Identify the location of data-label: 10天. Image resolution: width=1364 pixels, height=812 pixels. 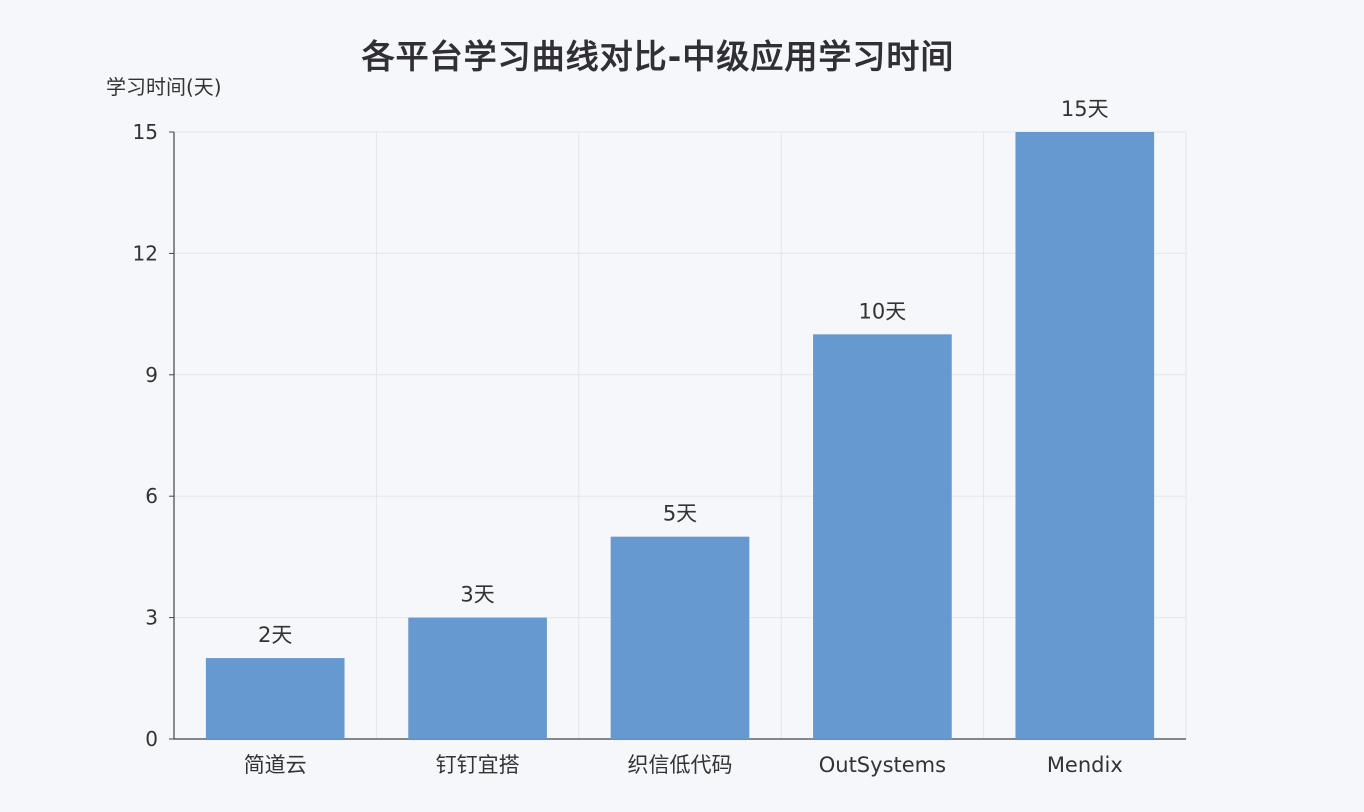
(883, 311).